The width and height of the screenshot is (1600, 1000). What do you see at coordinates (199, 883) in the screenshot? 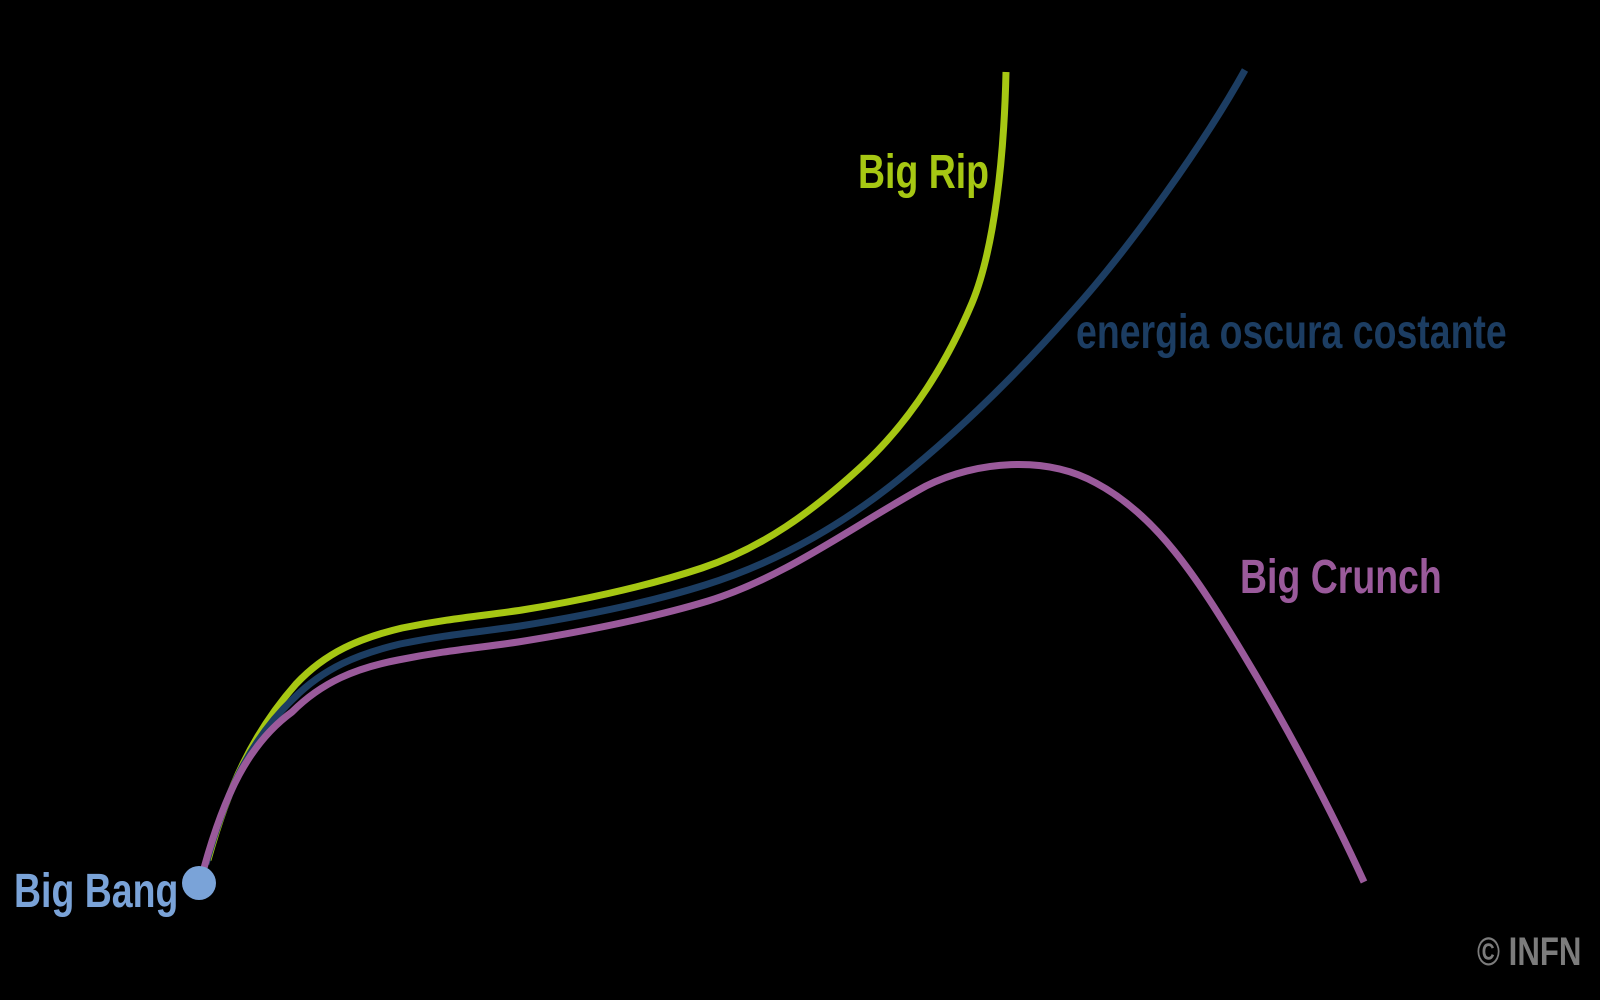
I see `big-bang-dot` at bounding box center [199, 883].